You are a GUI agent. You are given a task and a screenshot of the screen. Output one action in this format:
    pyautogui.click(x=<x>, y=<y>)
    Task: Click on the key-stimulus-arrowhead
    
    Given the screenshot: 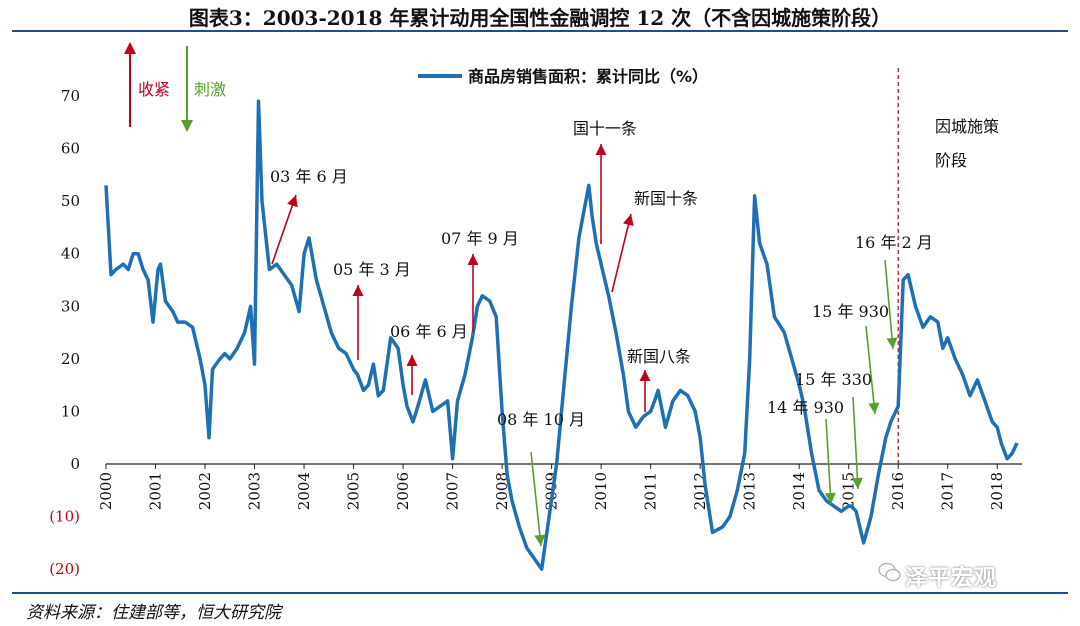 What is the action you would take?
    pyautogui.click(x=187, y=126)
    